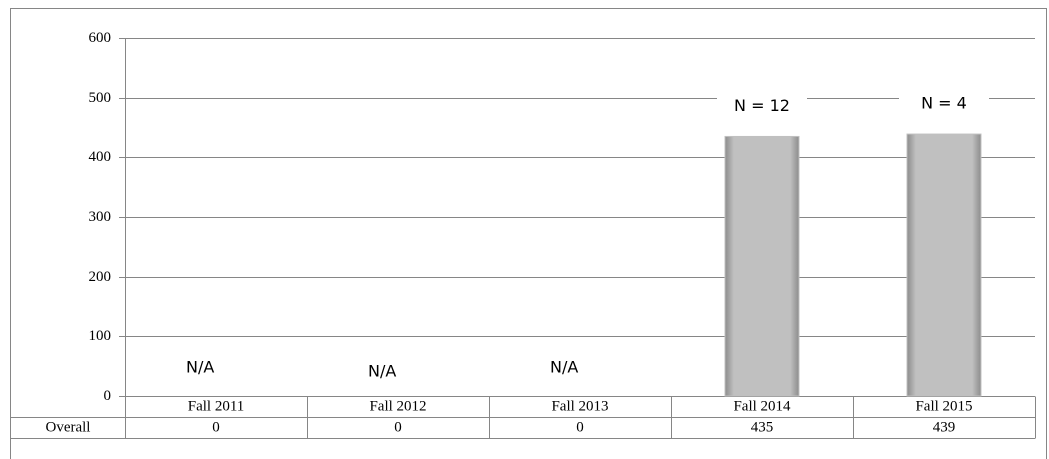 The height and width of the screenshot is (459, 1049). I want to click on data-label: N = 4, so click(944, 103).